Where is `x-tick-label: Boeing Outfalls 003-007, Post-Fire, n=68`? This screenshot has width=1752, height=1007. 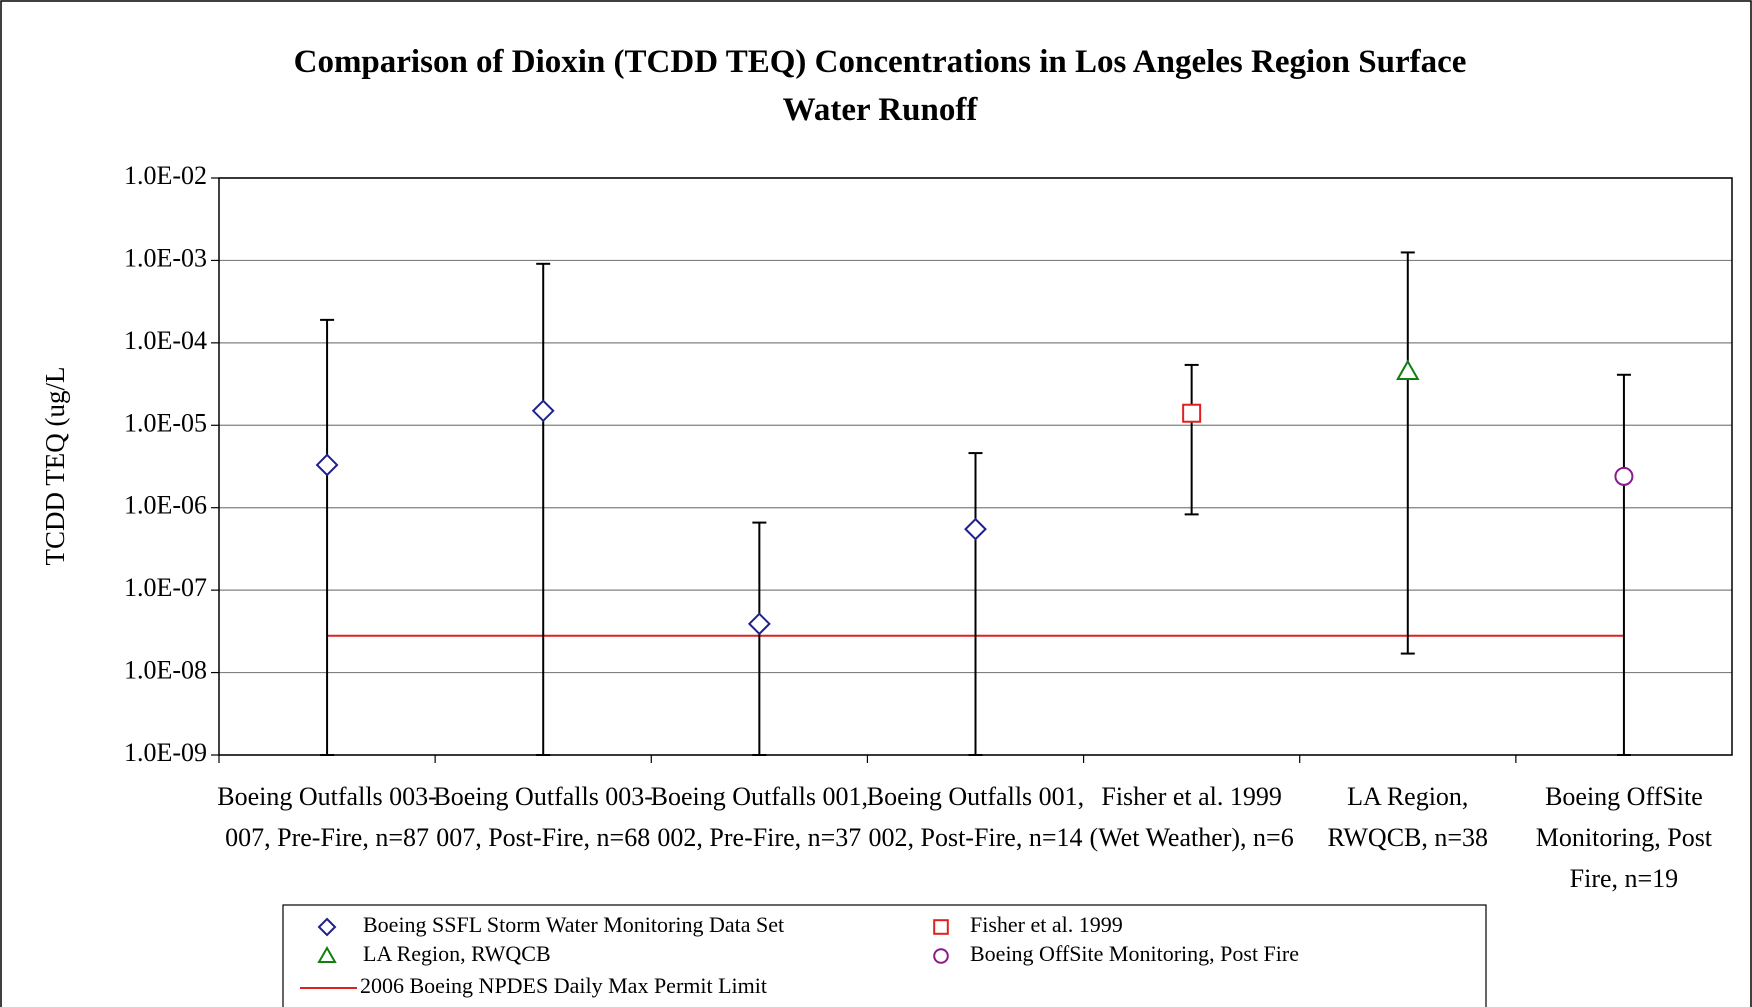
x-tick-label: Boeing Outfalls 003-007, Post-Fire, n=68 is located at coordinates (543, 817).